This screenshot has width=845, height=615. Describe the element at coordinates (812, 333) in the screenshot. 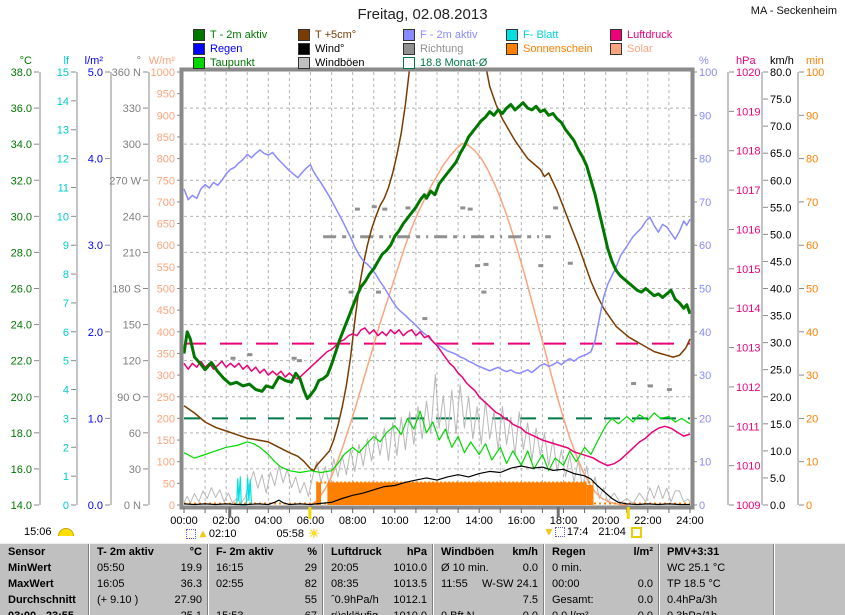

I see `axis-label-min: 40` at that location.